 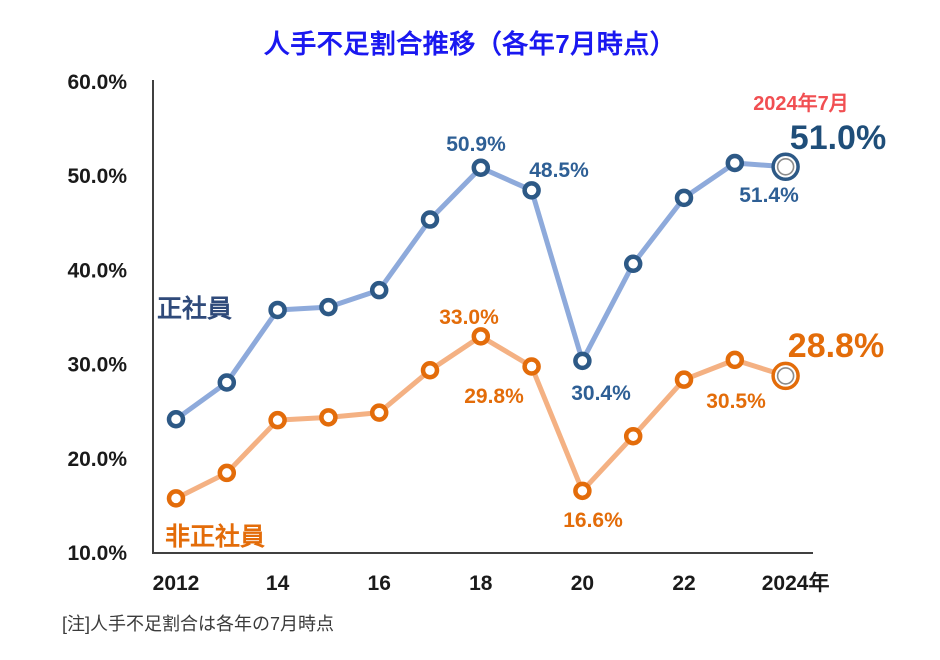 I want to click on series-label: 正社員, so click(x=194, y=308).